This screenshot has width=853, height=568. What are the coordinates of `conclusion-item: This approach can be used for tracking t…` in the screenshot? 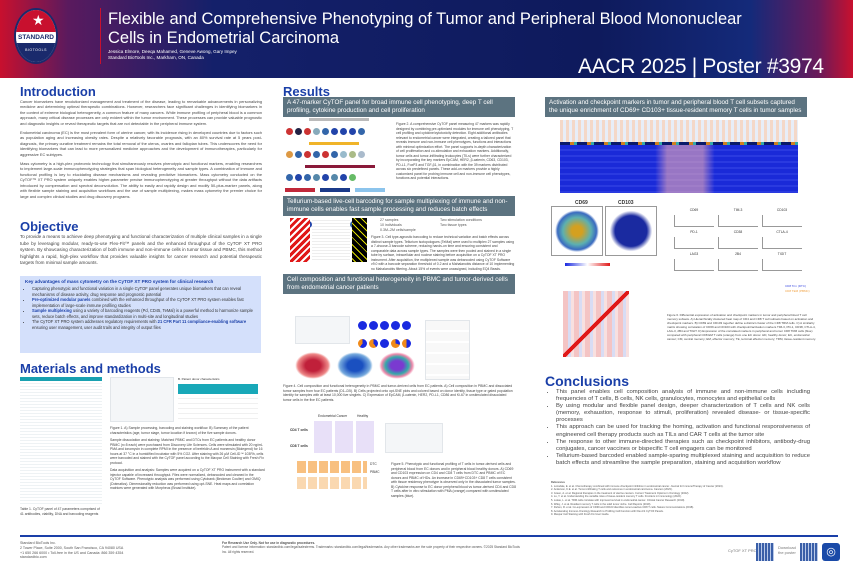 It's located at (683, 431).